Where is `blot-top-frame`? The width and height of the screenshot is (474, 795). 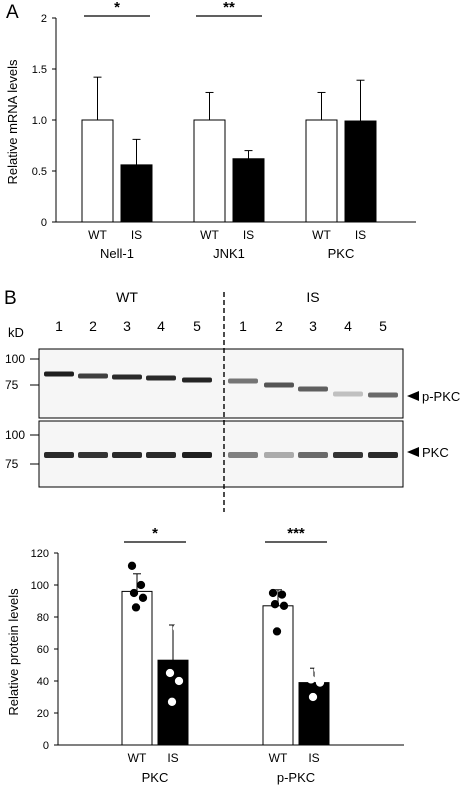
blot-top-frame is located at coordinates (221, 383).